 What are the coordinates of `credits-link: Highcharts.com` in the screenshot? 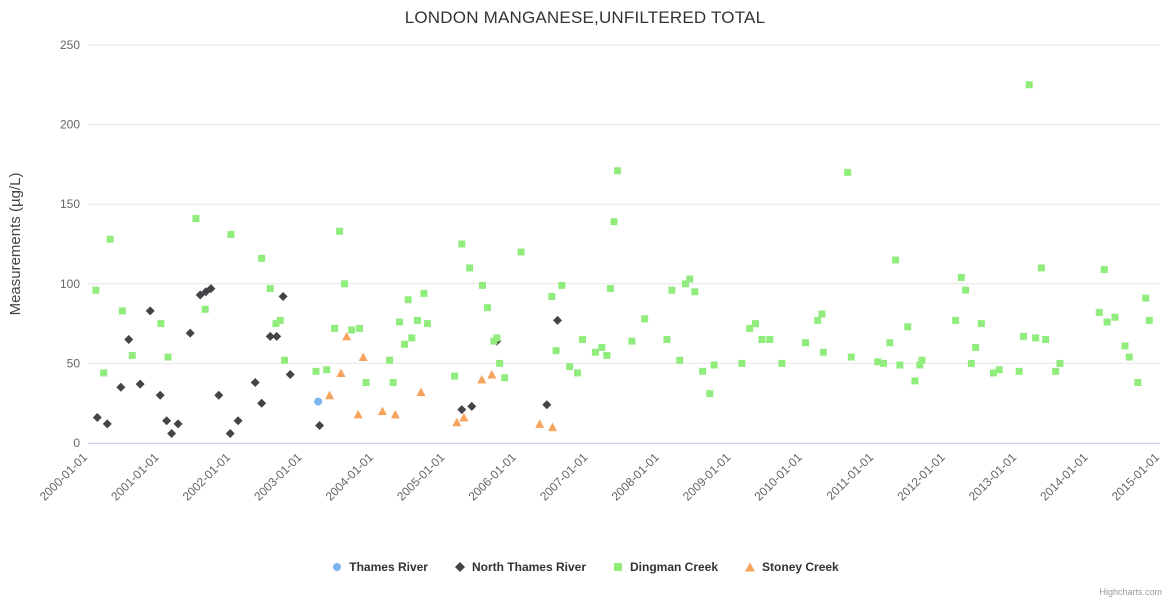 It's located at (1130, 592).